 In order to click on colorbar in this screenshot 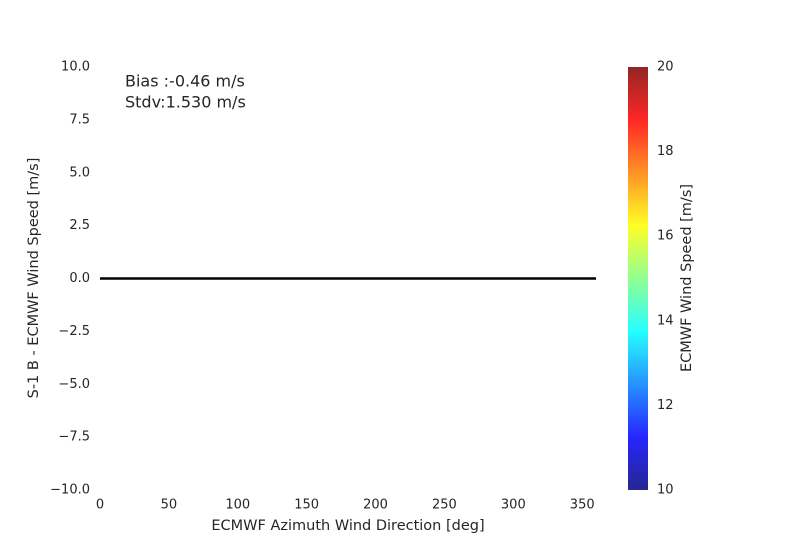, I will do `click(638, 278)`.